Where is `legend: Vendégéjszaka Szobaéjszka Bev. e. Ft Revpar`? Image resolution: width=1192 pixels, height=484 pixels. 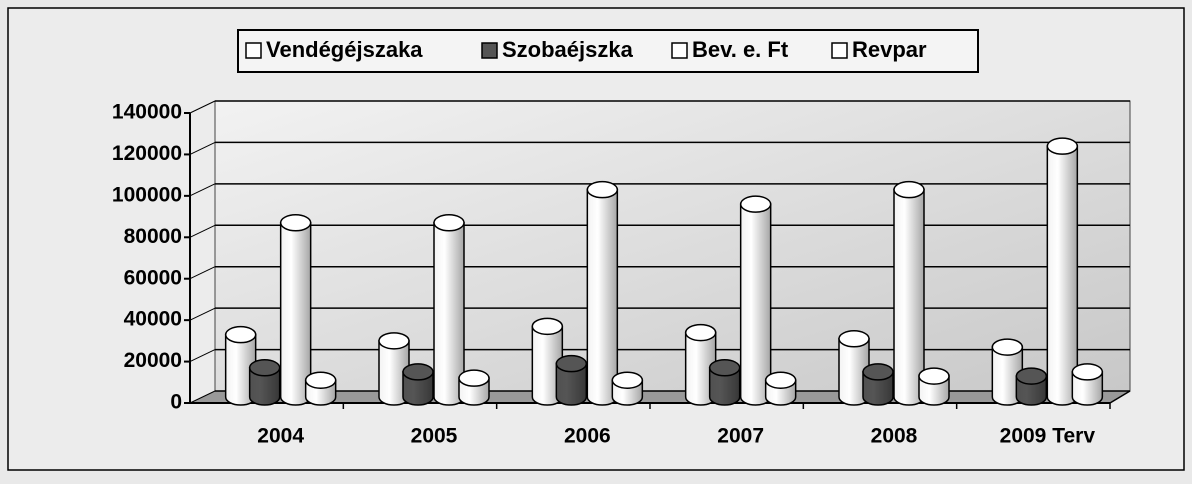
legend: Vendégéjszaka Szobaéjszka Bev. e. Ft Revpar is located at coordinates (586, 49).